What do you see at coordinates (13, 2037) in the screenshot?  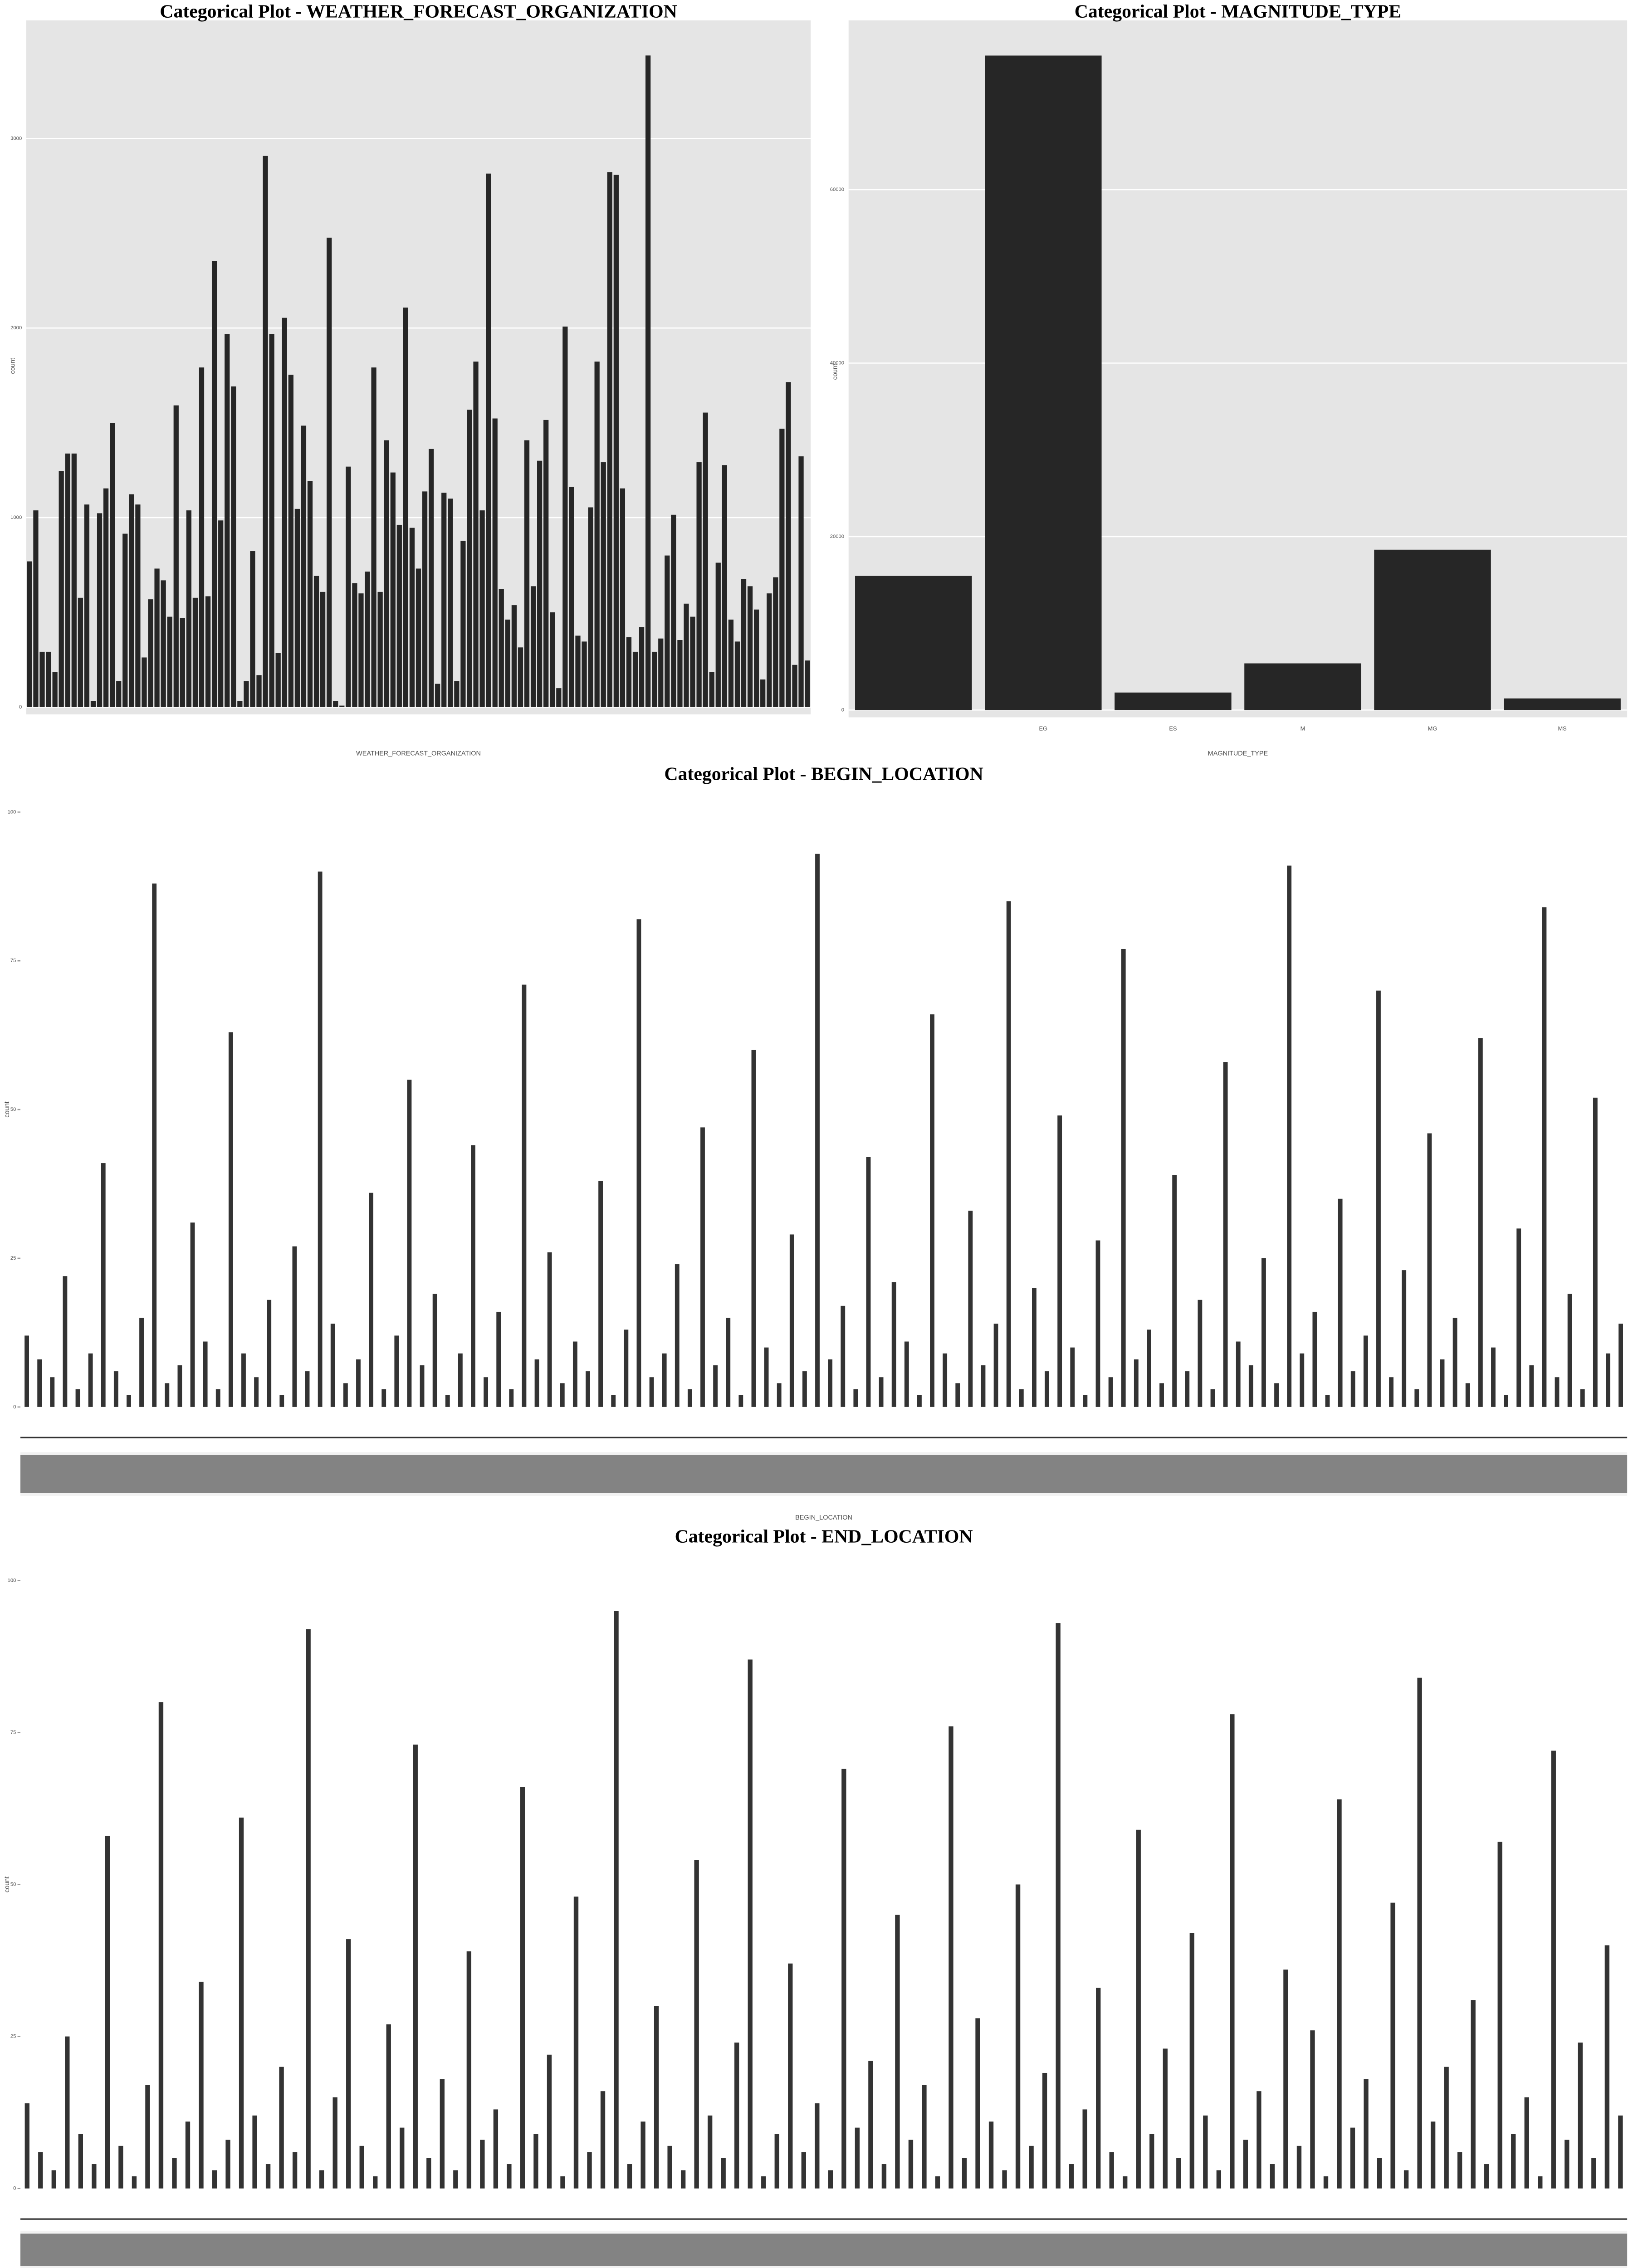 I see `y-tick-label: 25` at bounding box center [13, 2037].